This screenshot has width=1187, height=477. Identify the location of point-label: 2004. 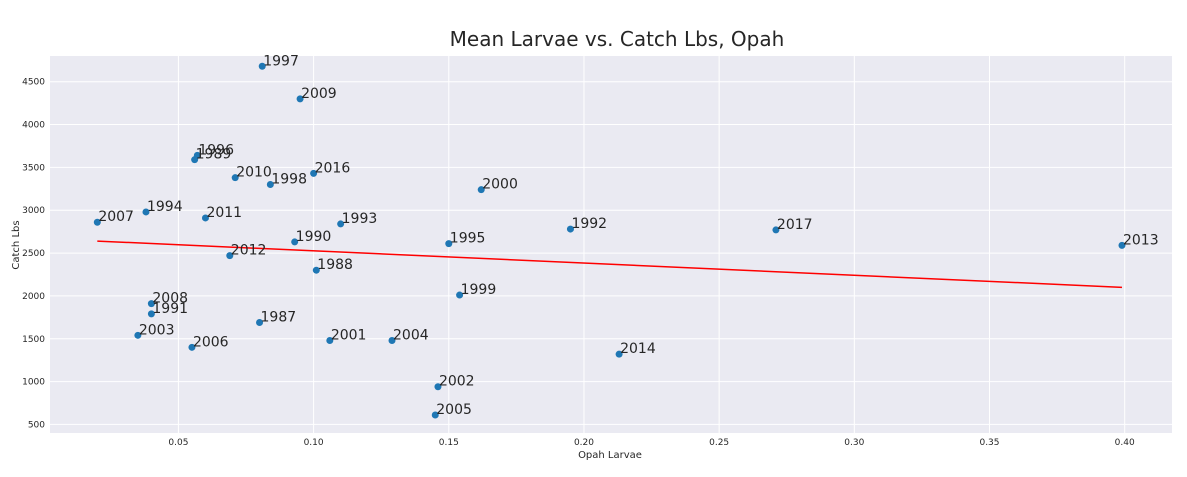
(411, 335).